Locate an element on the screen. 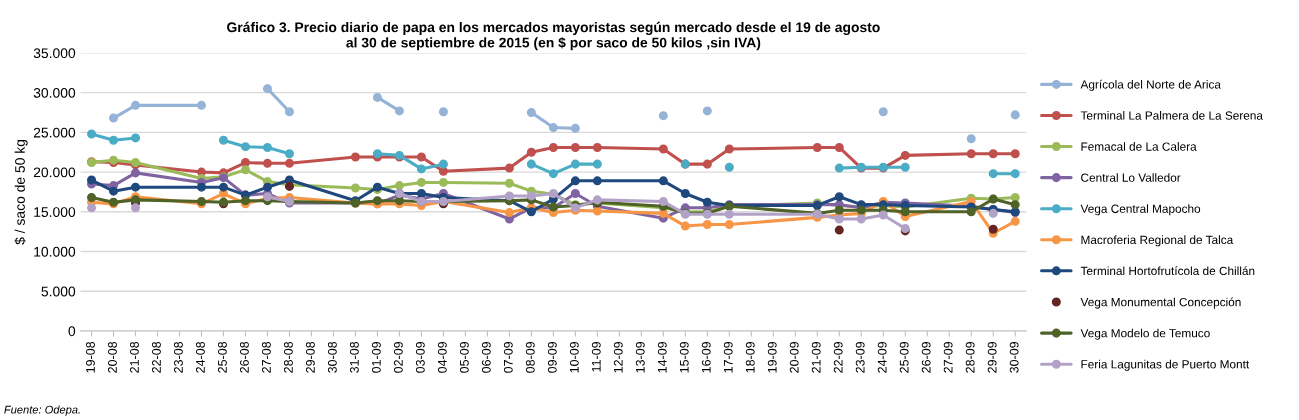 The height and width of the screenshot is (420, 1299). x-tick-label: 04-09 is located at coordinates (442, 357).